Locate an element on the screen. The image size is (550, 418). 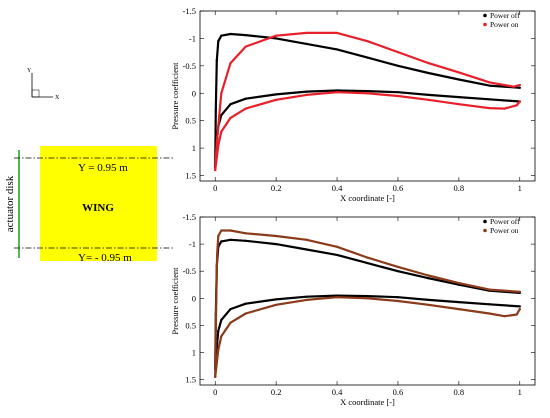
span-label-top: Y = 0.95 m is located at coordinates (103, 168).